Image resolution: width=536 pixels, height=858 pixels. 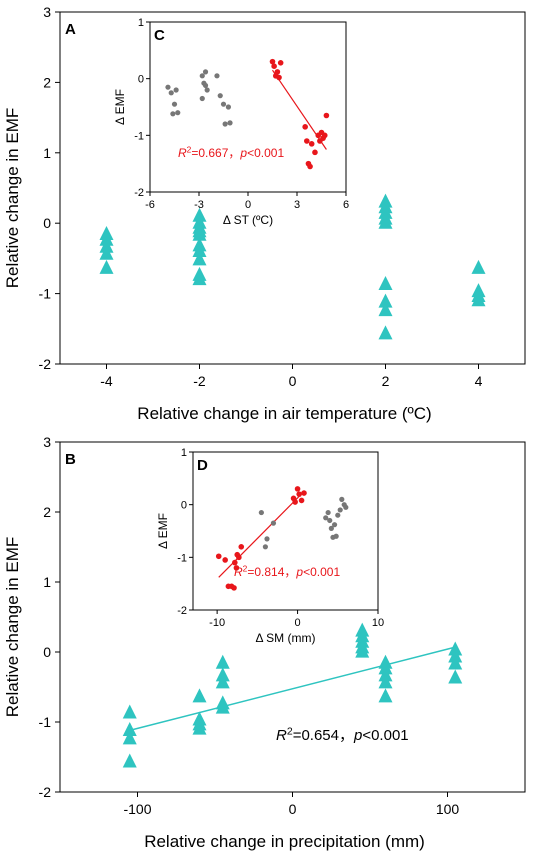 I want to click on inset-y-axis-title: Δ EMF, so click(x=163, y=531).